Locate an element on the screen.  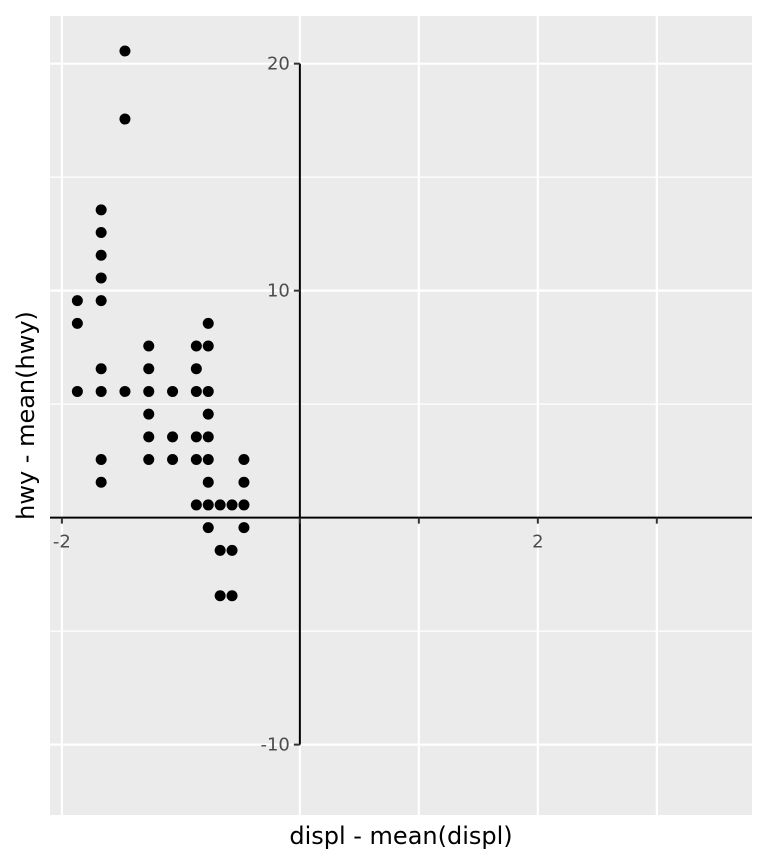
y-axis-title: hwy - mean(hwy) is located at coordinates (26, 415).